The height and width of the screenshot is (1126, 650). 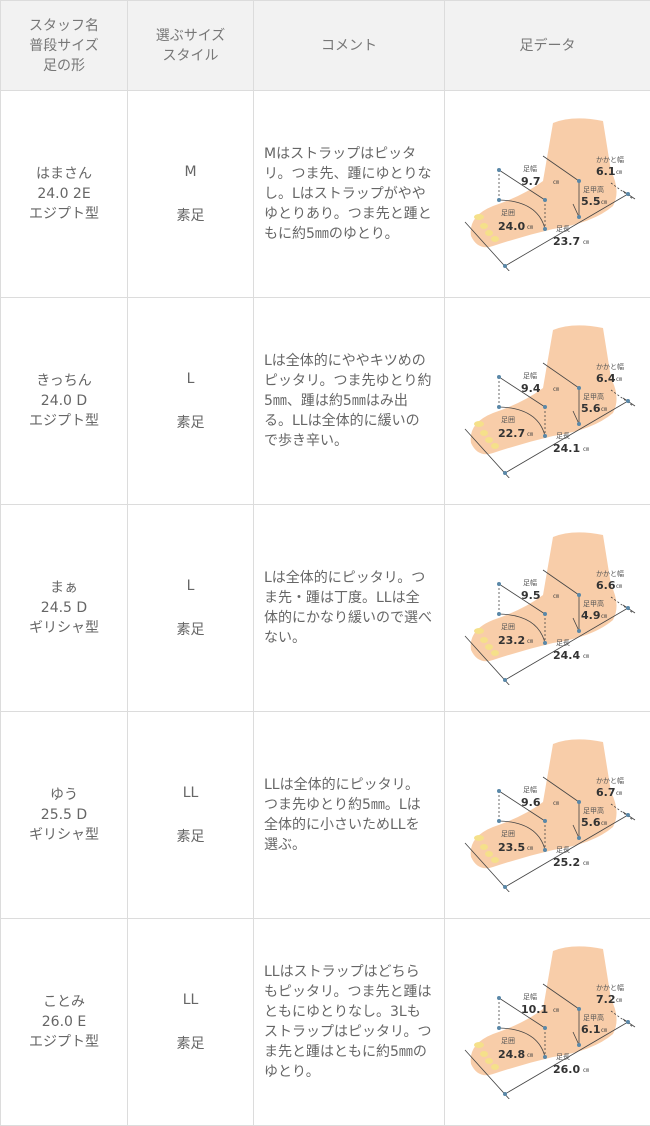 I want to click on girth-value: 22.7, so click(x=511, y=433).